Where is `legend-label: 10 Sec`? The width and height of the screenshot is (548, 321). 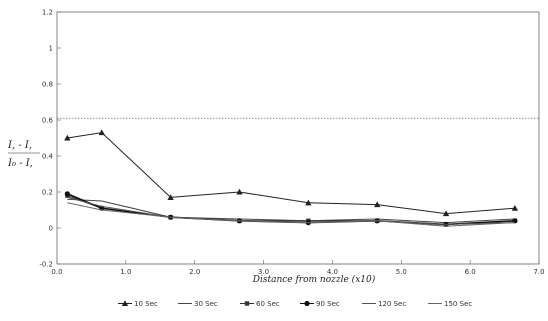 legend-label: 10 Sec is located at coordinates (146, 304).